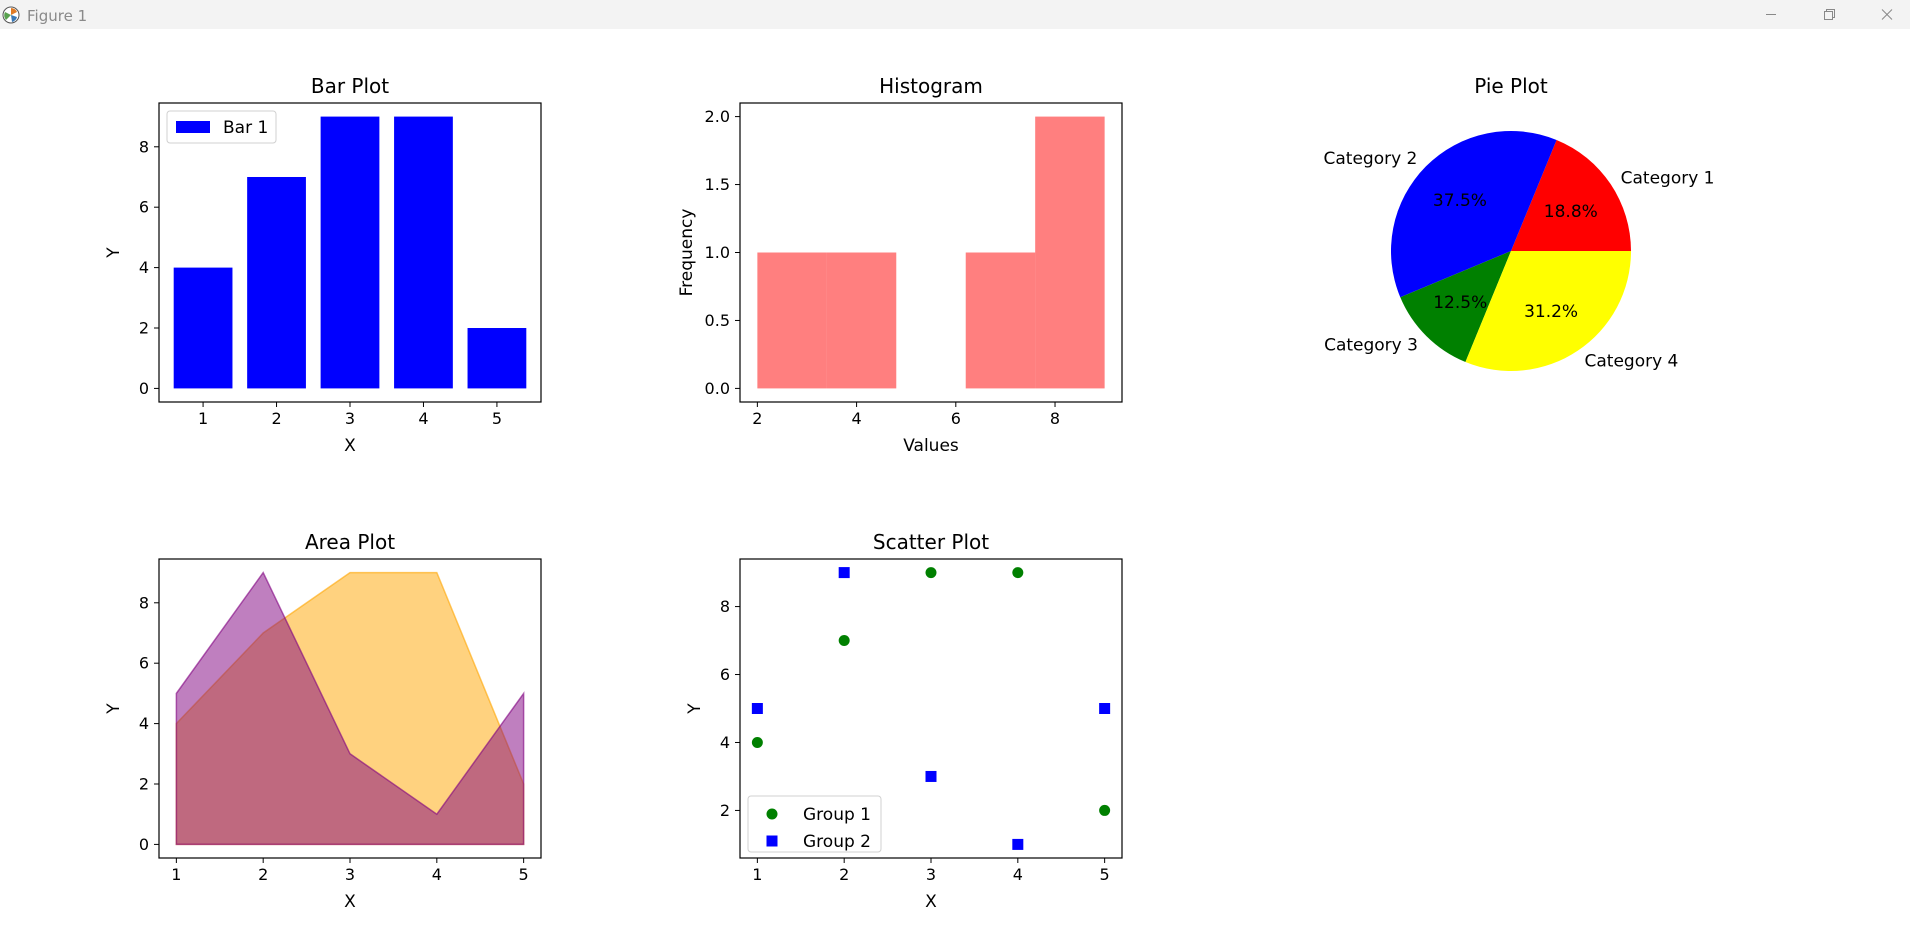 The height and width of the screenshot is (947, 1910). I want to click on legend-label: Bar 1, so click(245, 128).